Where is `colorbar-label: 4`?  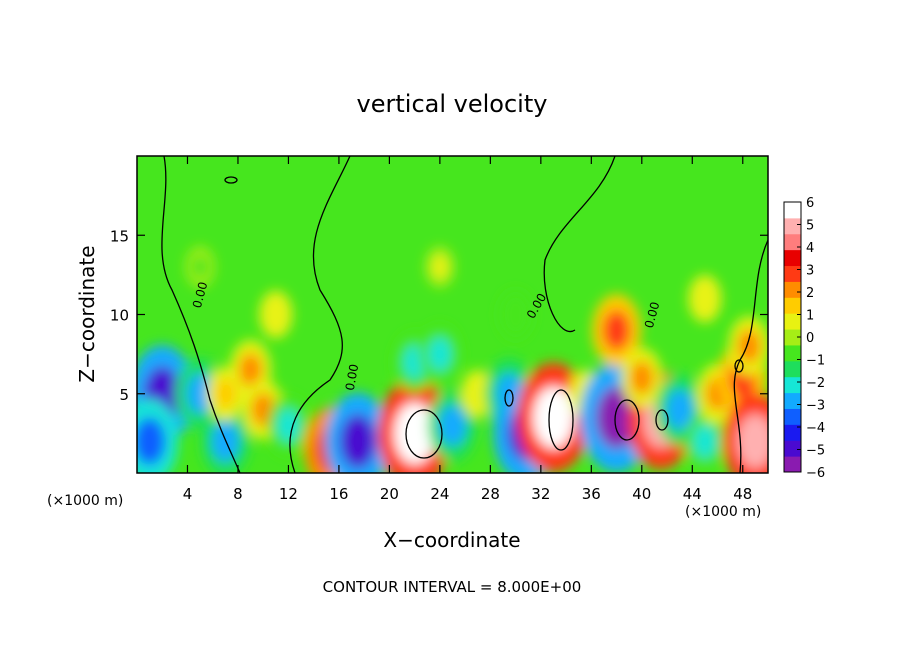
colorbar-label: 4 is located at coordinates (810, 248).